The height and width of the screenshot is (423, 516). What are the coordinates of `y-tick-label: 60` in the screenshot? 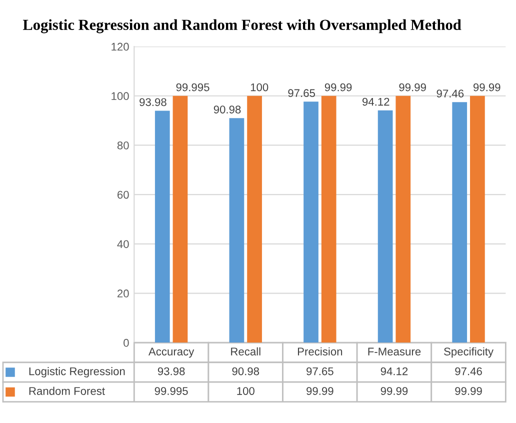 It's located at (123, 194).